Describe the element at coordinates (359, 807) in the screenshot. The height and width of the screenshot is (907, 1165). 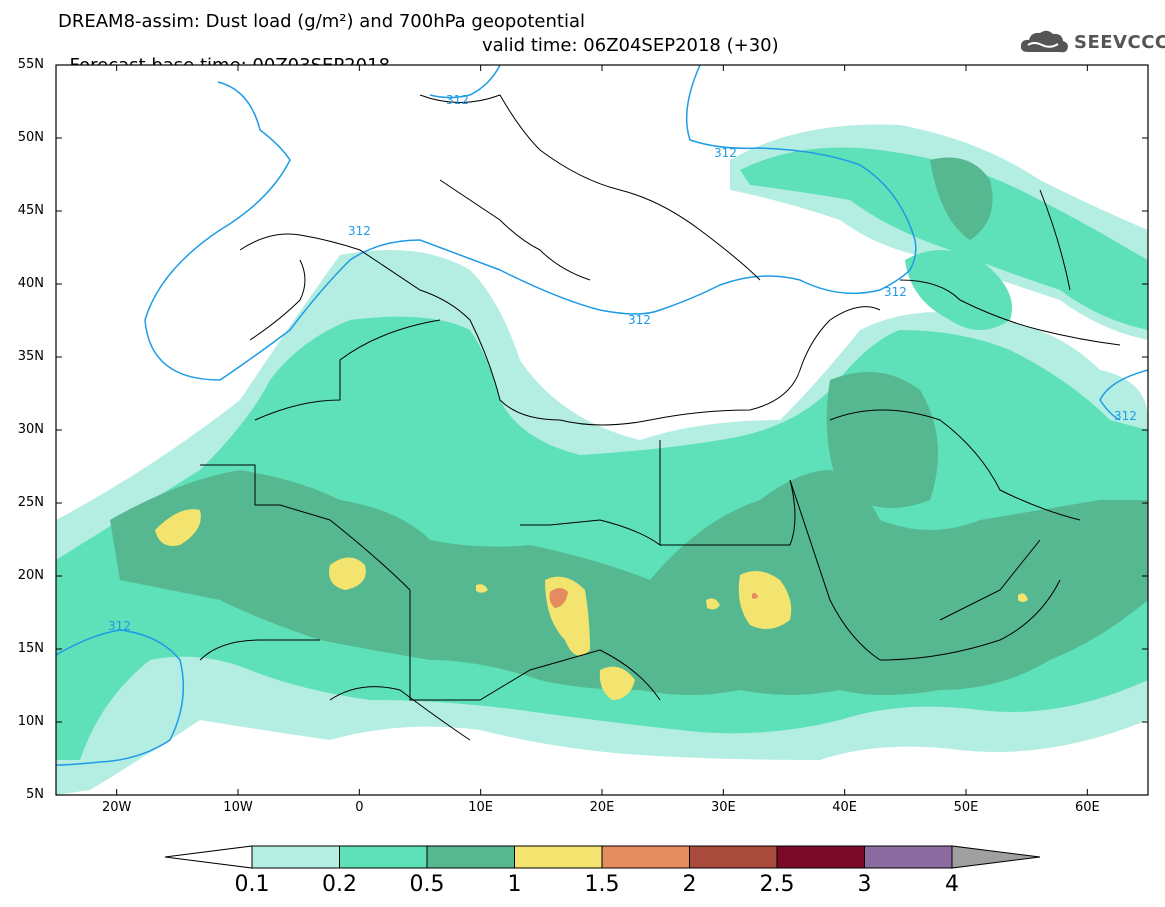
I see `lon-label: 0` at that location.